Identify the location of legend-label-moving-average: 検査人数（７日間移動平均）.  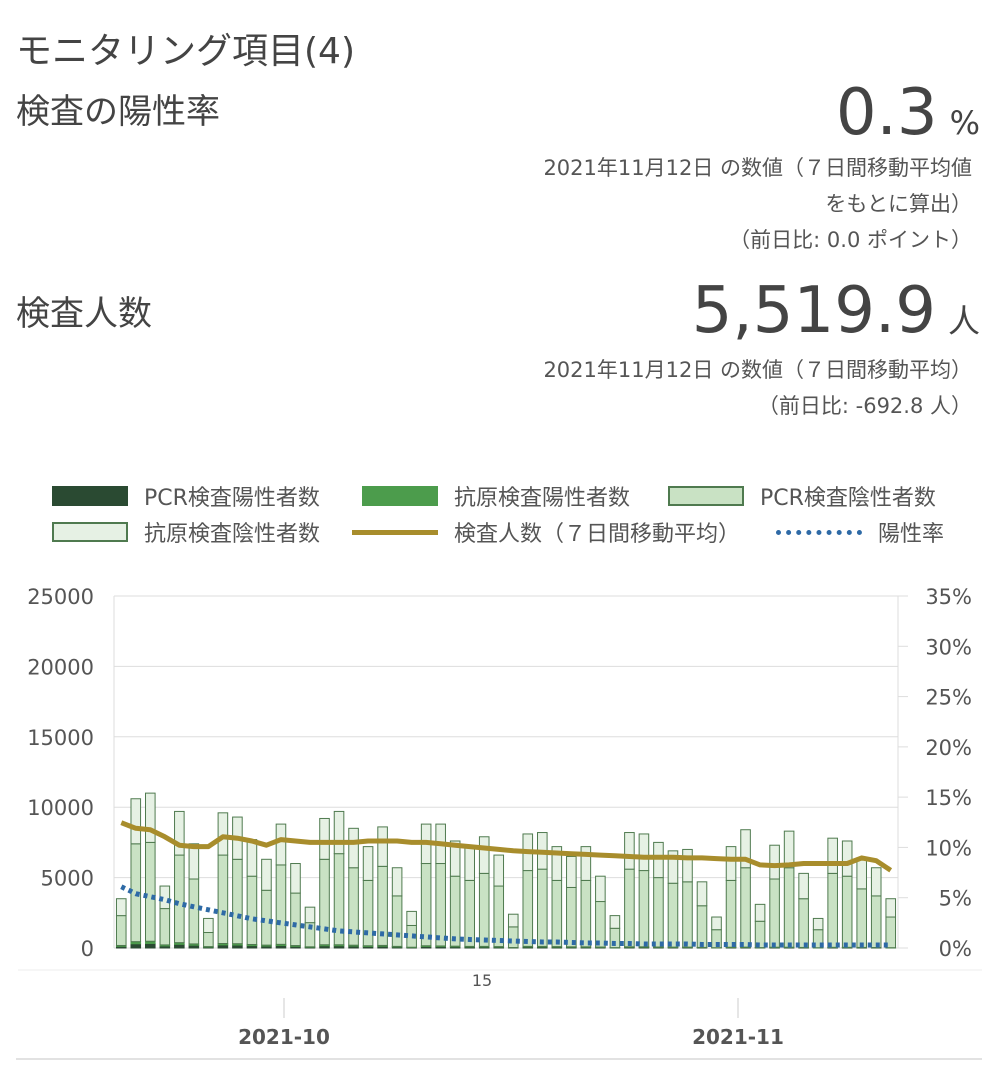
(597, 534).